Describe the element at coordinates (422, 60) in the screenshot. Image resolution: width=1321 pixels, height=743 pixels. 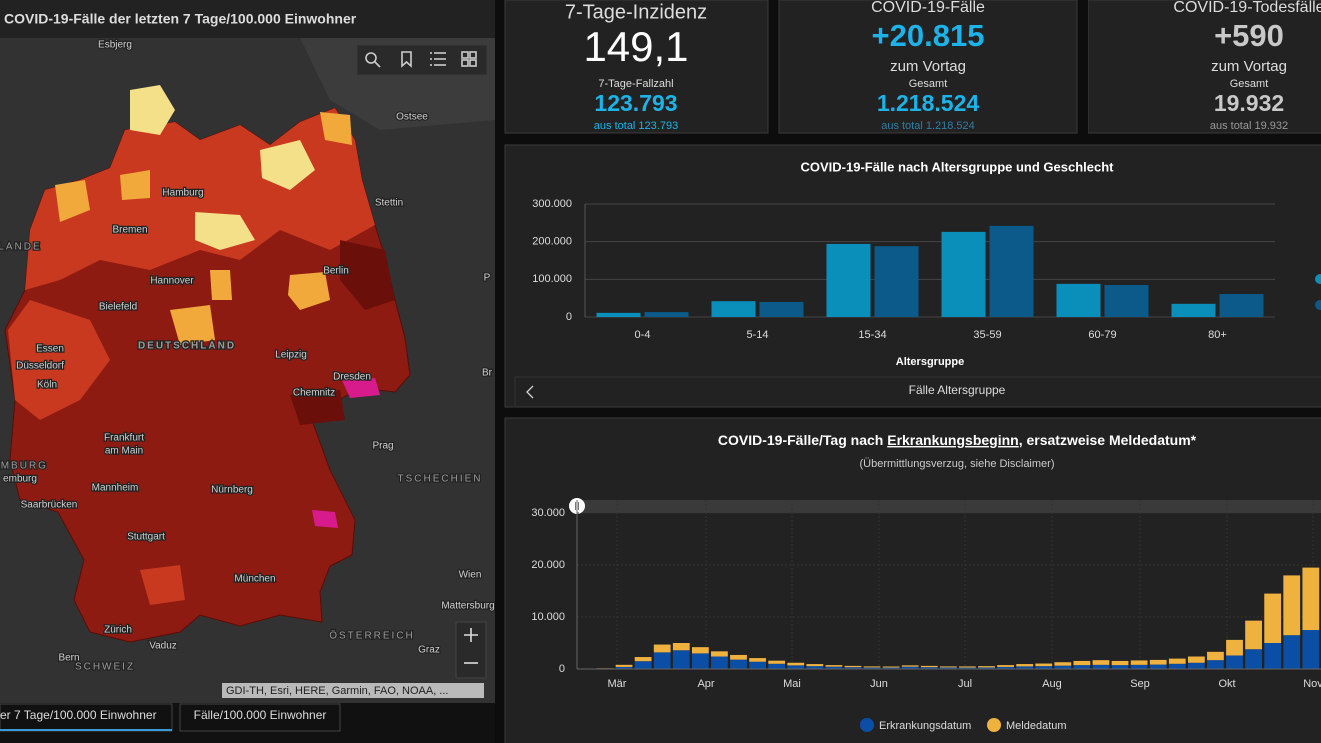
I see `map-toolbar` at that location.